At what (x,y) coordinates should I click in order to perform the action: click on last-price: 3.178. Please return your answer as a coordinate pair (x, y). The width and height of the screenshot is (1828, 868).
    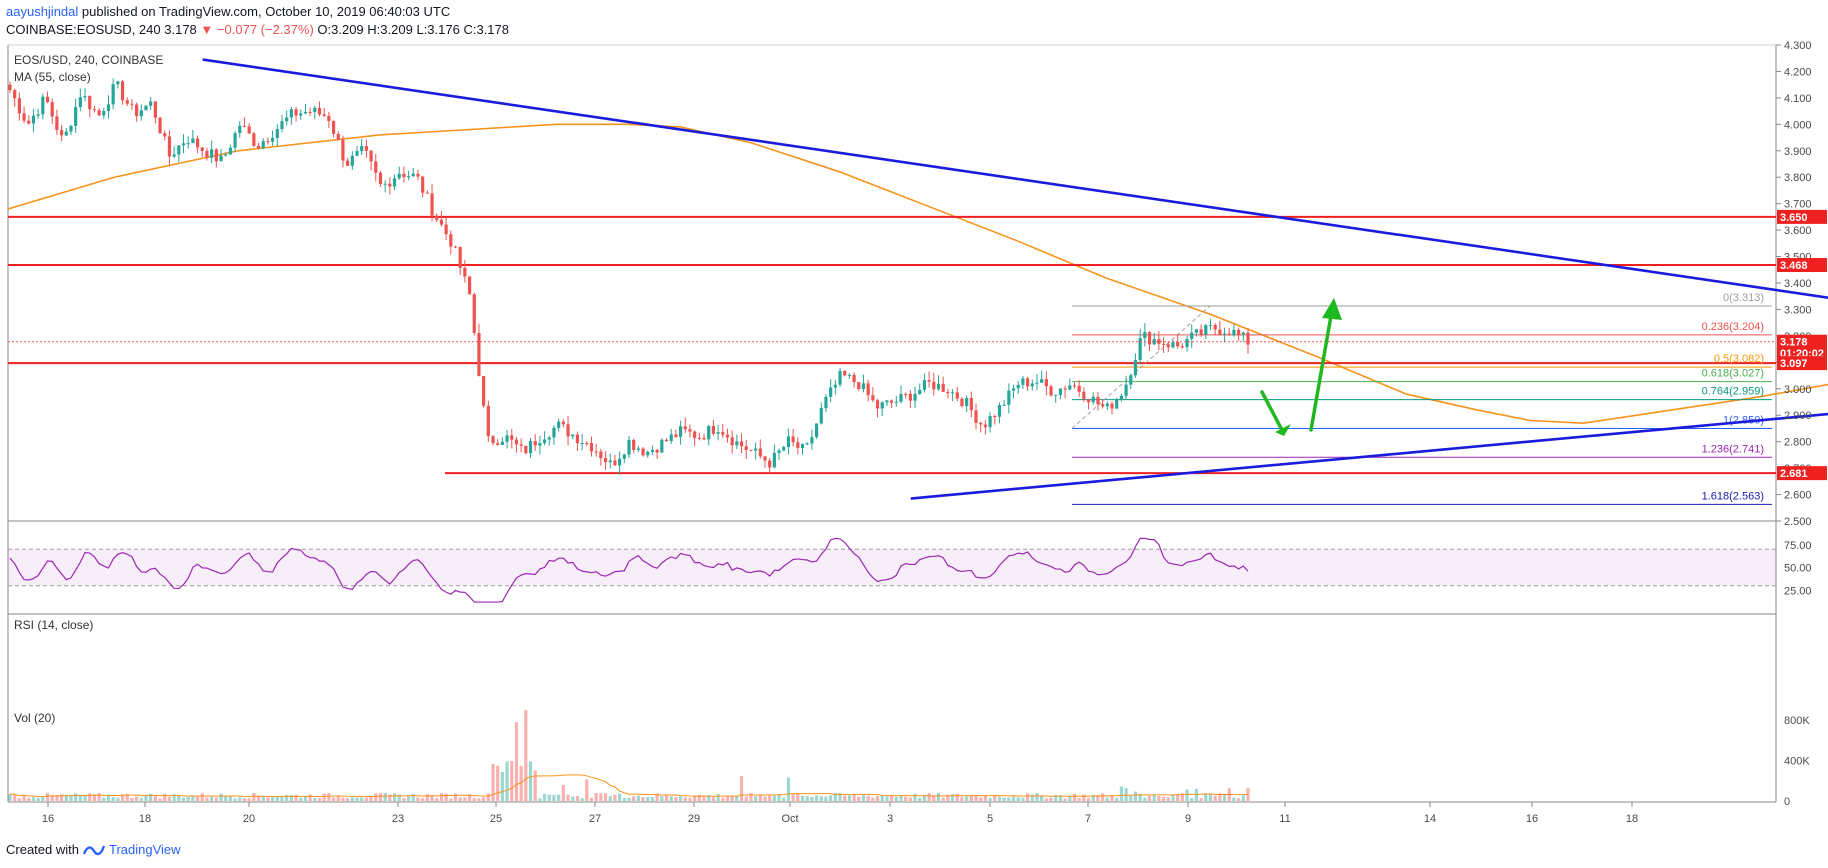
    Looking at the image, I should click on (180, 29).